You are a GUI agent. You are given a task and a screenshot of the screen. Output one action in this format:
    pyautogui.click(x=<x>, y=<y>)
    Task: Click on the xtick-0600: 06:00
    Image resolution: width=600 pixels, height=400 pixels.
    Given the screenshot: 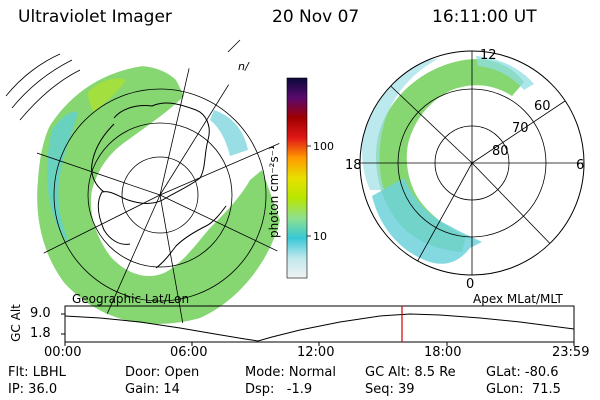 What is the action you would take?
    pyautogui.click(x=189, y=352)
    